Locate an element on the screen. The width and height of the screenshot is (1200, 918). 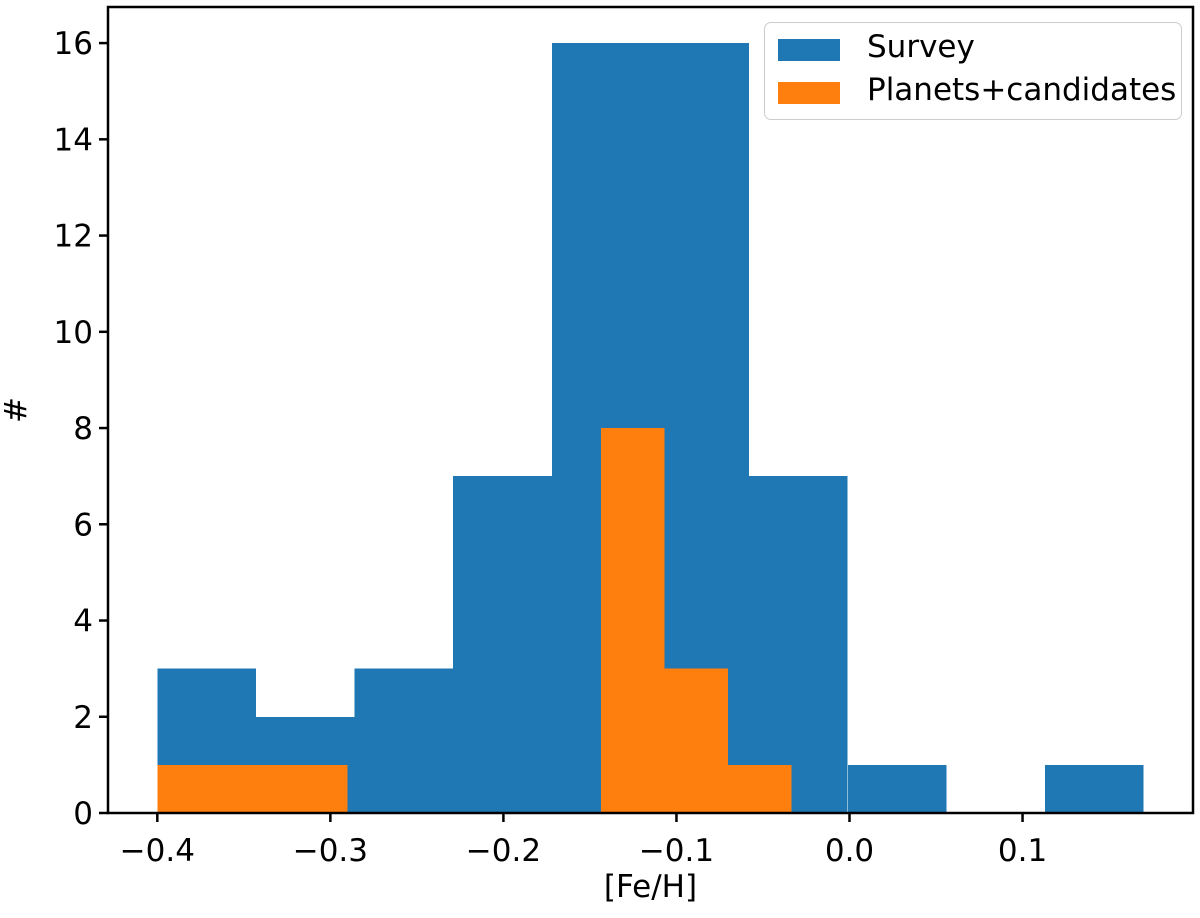
y-tick-label-4: 8 is located at coordinates (83, 429).